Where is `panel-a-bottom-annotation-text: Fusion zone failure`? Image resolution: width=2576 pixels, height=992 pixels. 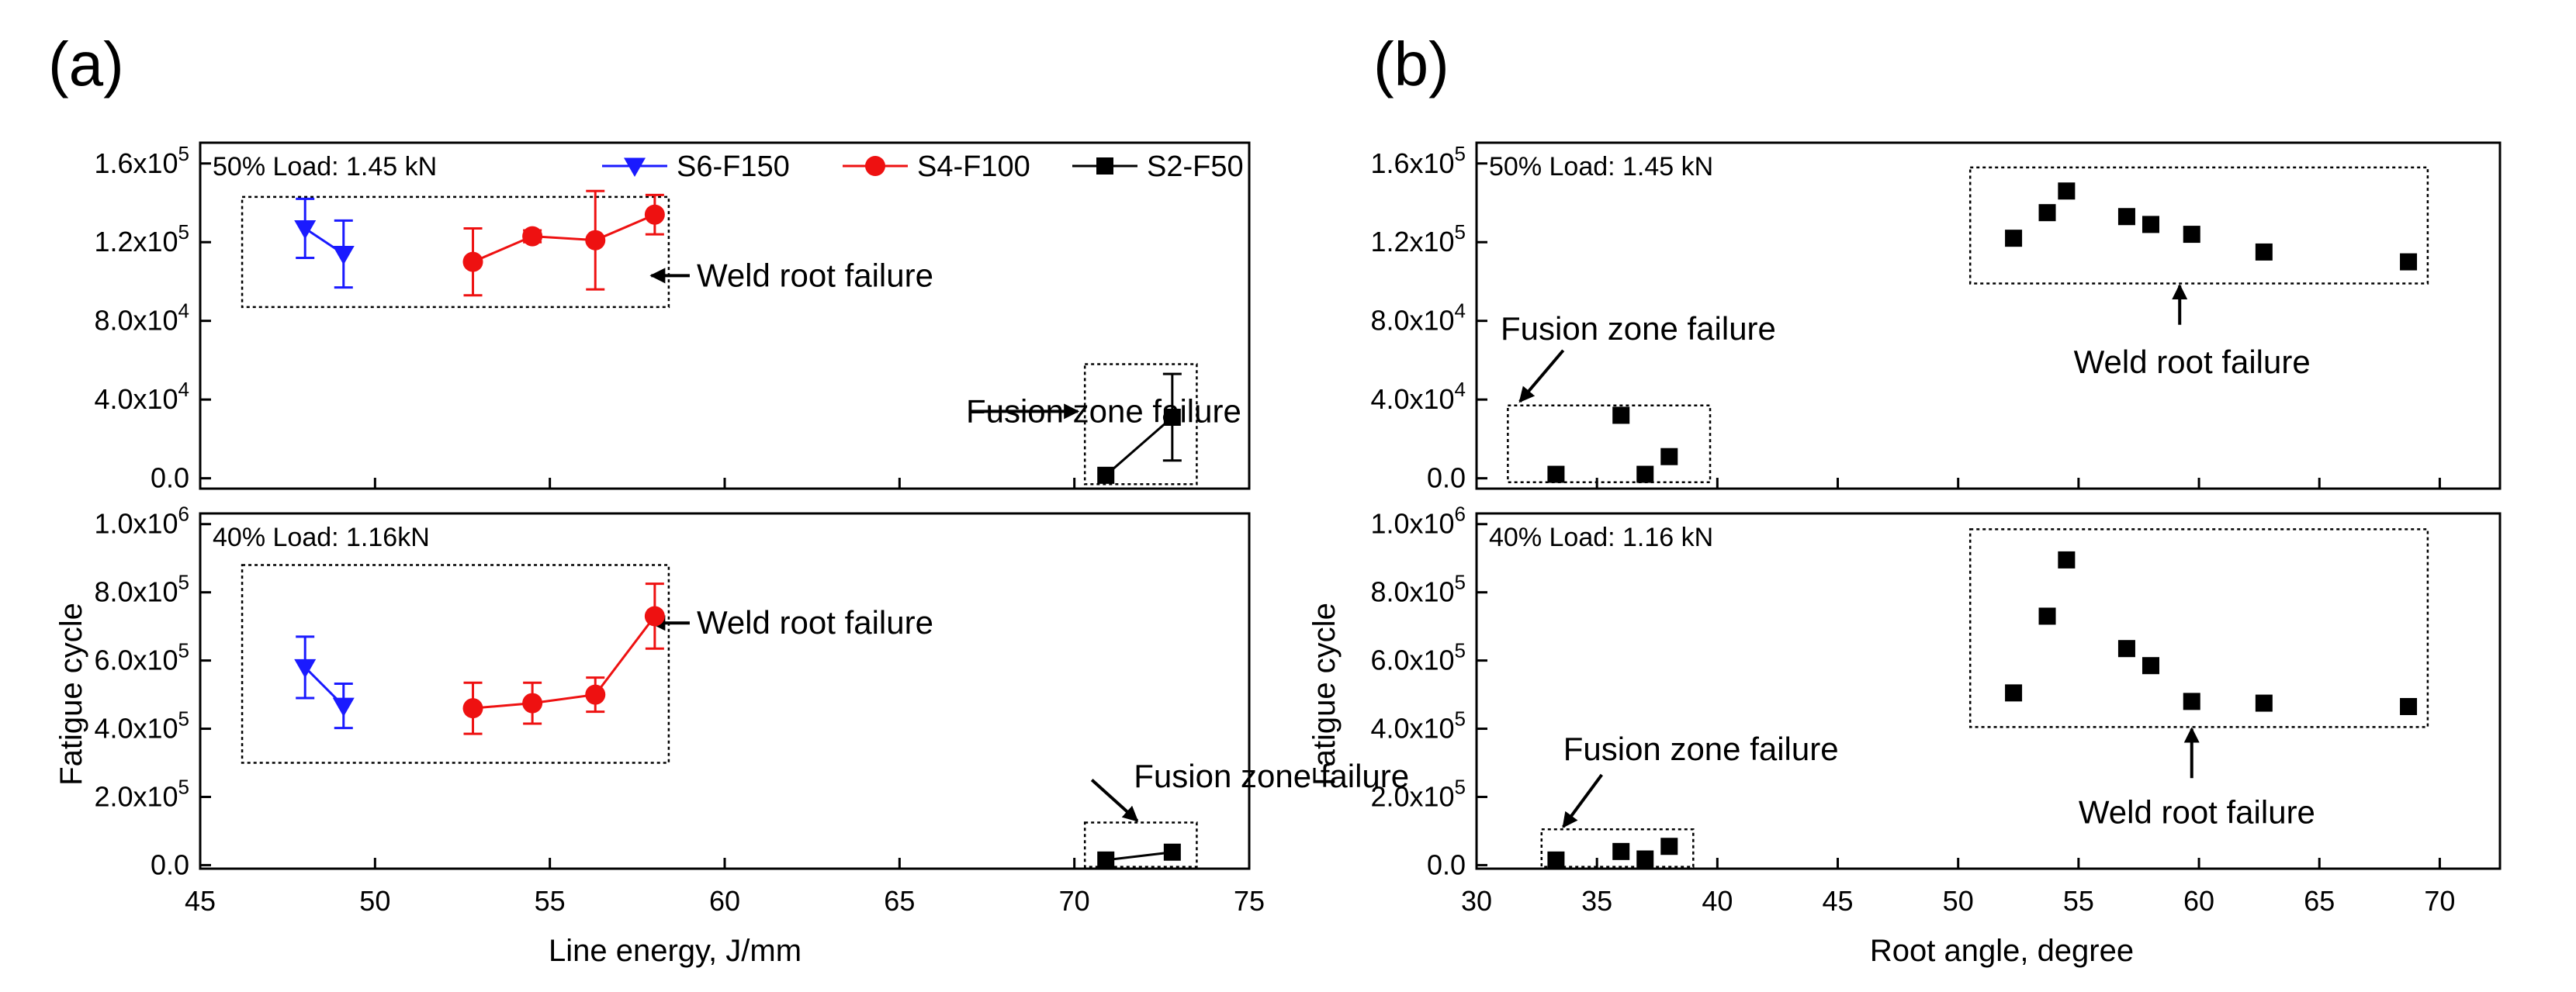 panel-a-bottom-annotation-text: Fusion zone failure is located at coordinates (1271, 776).